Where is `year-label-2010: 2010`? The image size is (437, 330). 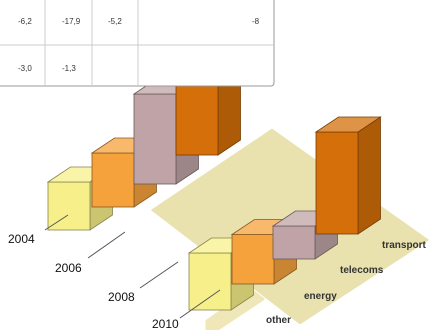
year-label-2010: 2010 is located at coordinates (165, 323).